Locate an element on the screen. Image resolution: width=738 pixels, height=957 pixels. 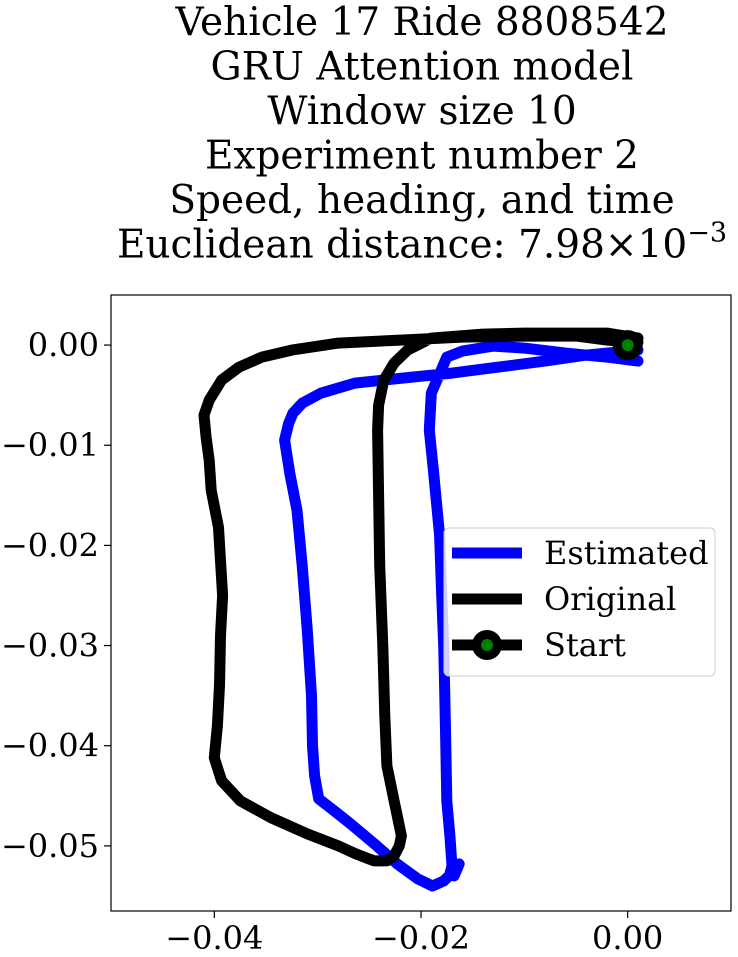
x-axis: −0.04 −0.02 0.00 is located at coordinates (414, 934).